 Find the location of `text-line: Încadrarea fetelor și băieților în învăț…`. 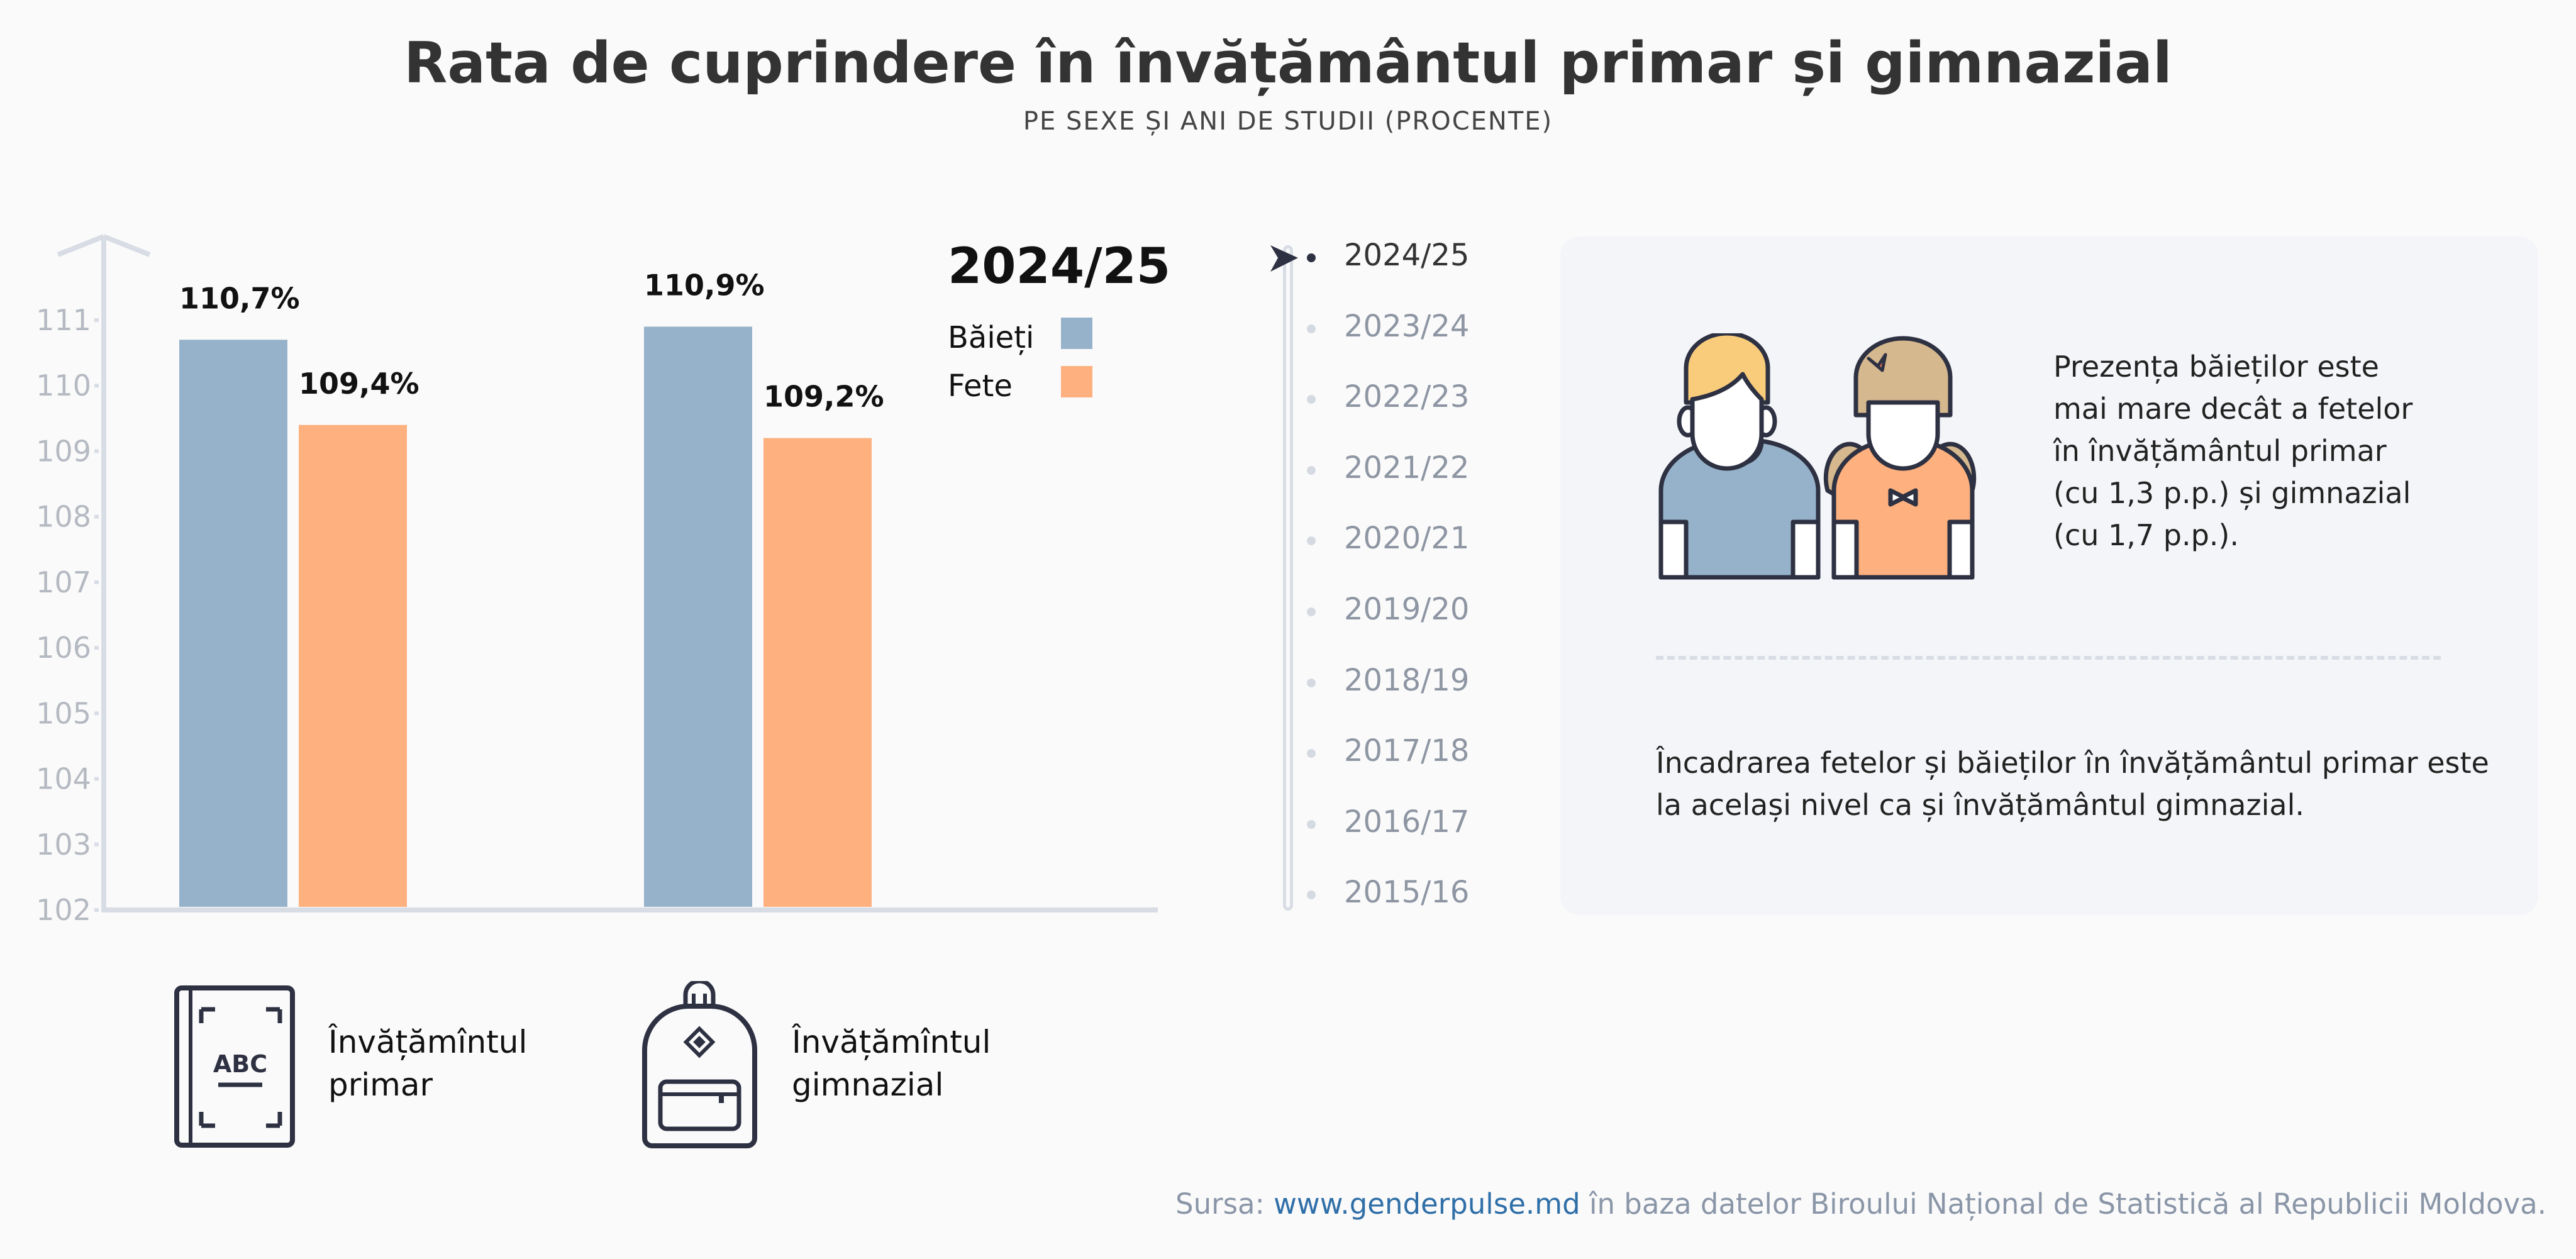

text-line: Încadrarea fetelor și băieților în învăț… is located at coordinates (2072, 763).